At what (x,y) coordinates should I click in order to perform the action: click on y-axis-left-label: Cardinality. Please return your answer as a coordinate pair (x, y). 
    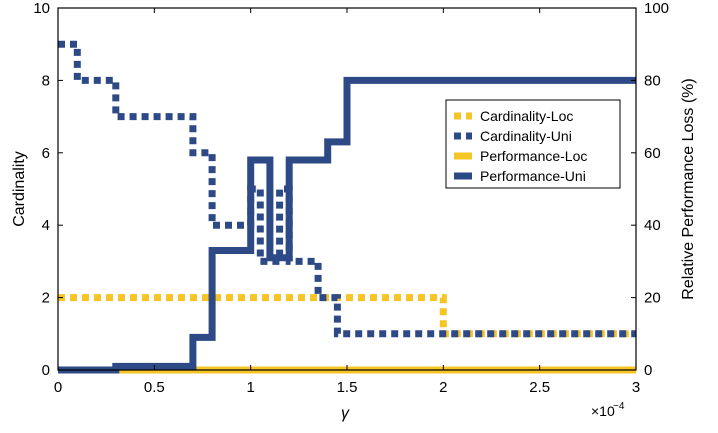
    Looking at the image, I should click on (19, 189).